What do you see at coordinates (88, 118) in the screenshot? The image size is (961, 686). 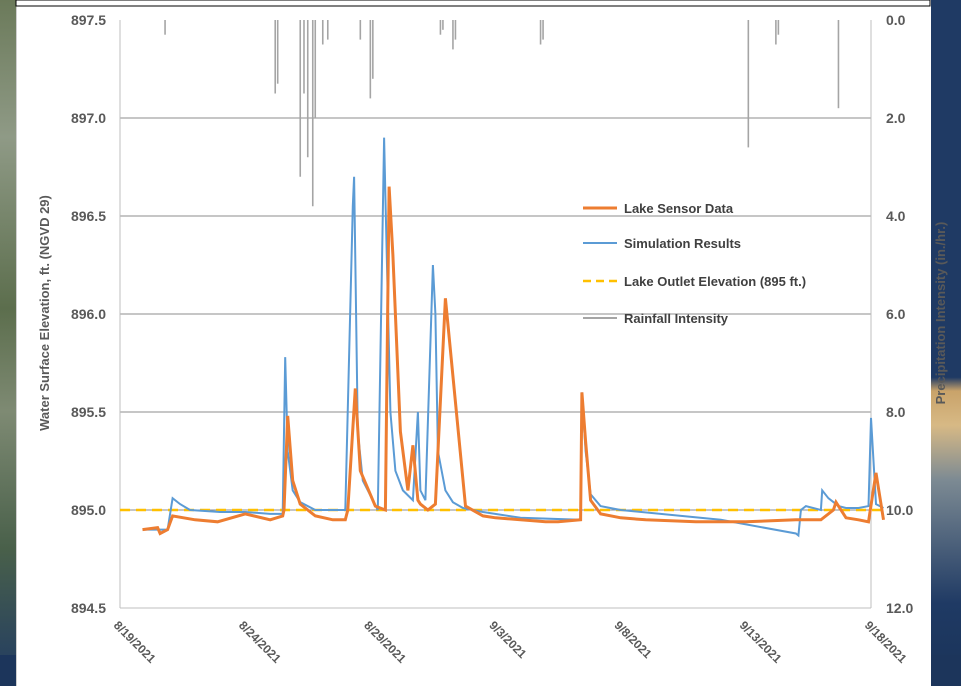 I see `y-tick-label: 897.0` at bounding box center [88, 118].